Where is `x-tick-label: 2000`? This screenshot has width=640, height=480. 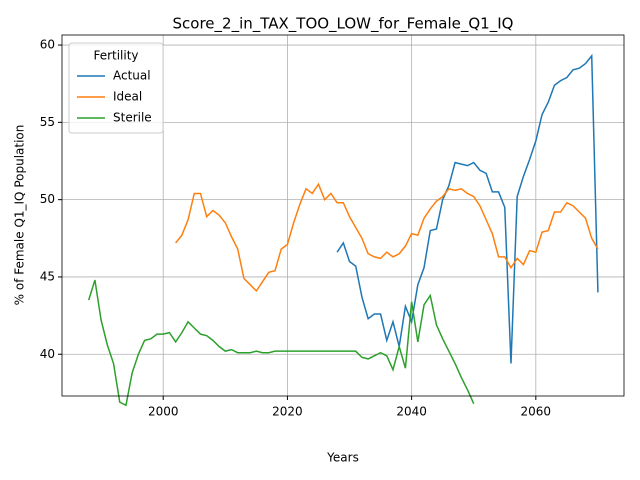 x-tick-label: 2000 is located at coordinates (163, 412).